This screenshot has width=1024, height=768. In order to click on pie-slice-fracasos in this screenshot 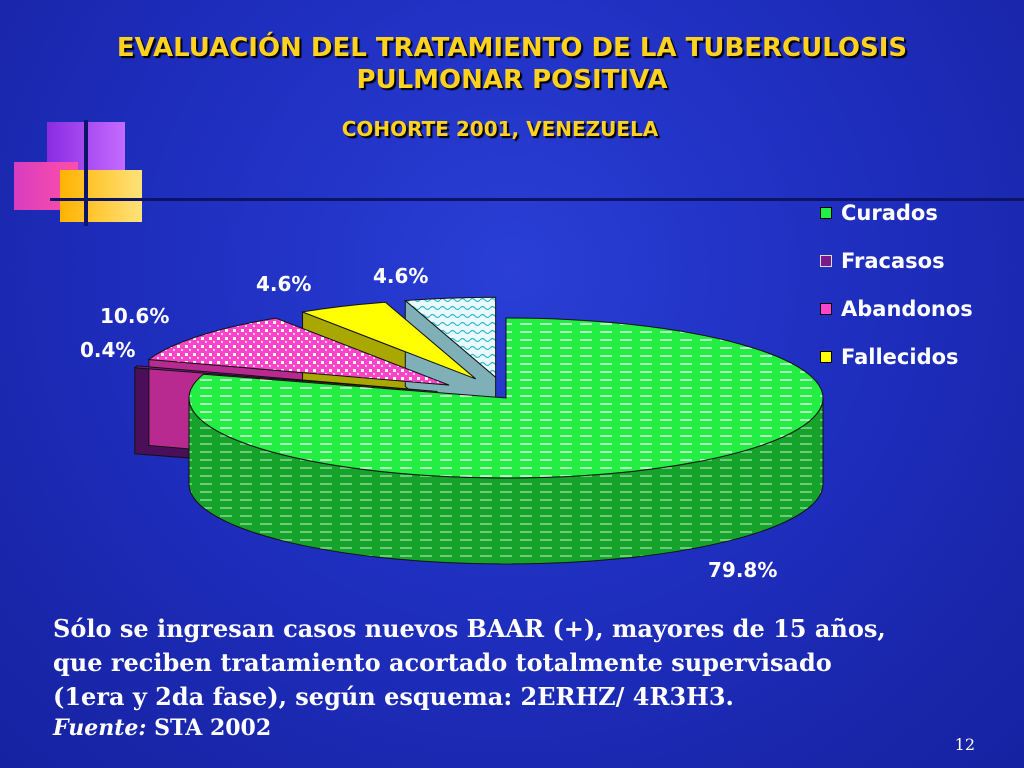, I will do `click(285, 379)`.